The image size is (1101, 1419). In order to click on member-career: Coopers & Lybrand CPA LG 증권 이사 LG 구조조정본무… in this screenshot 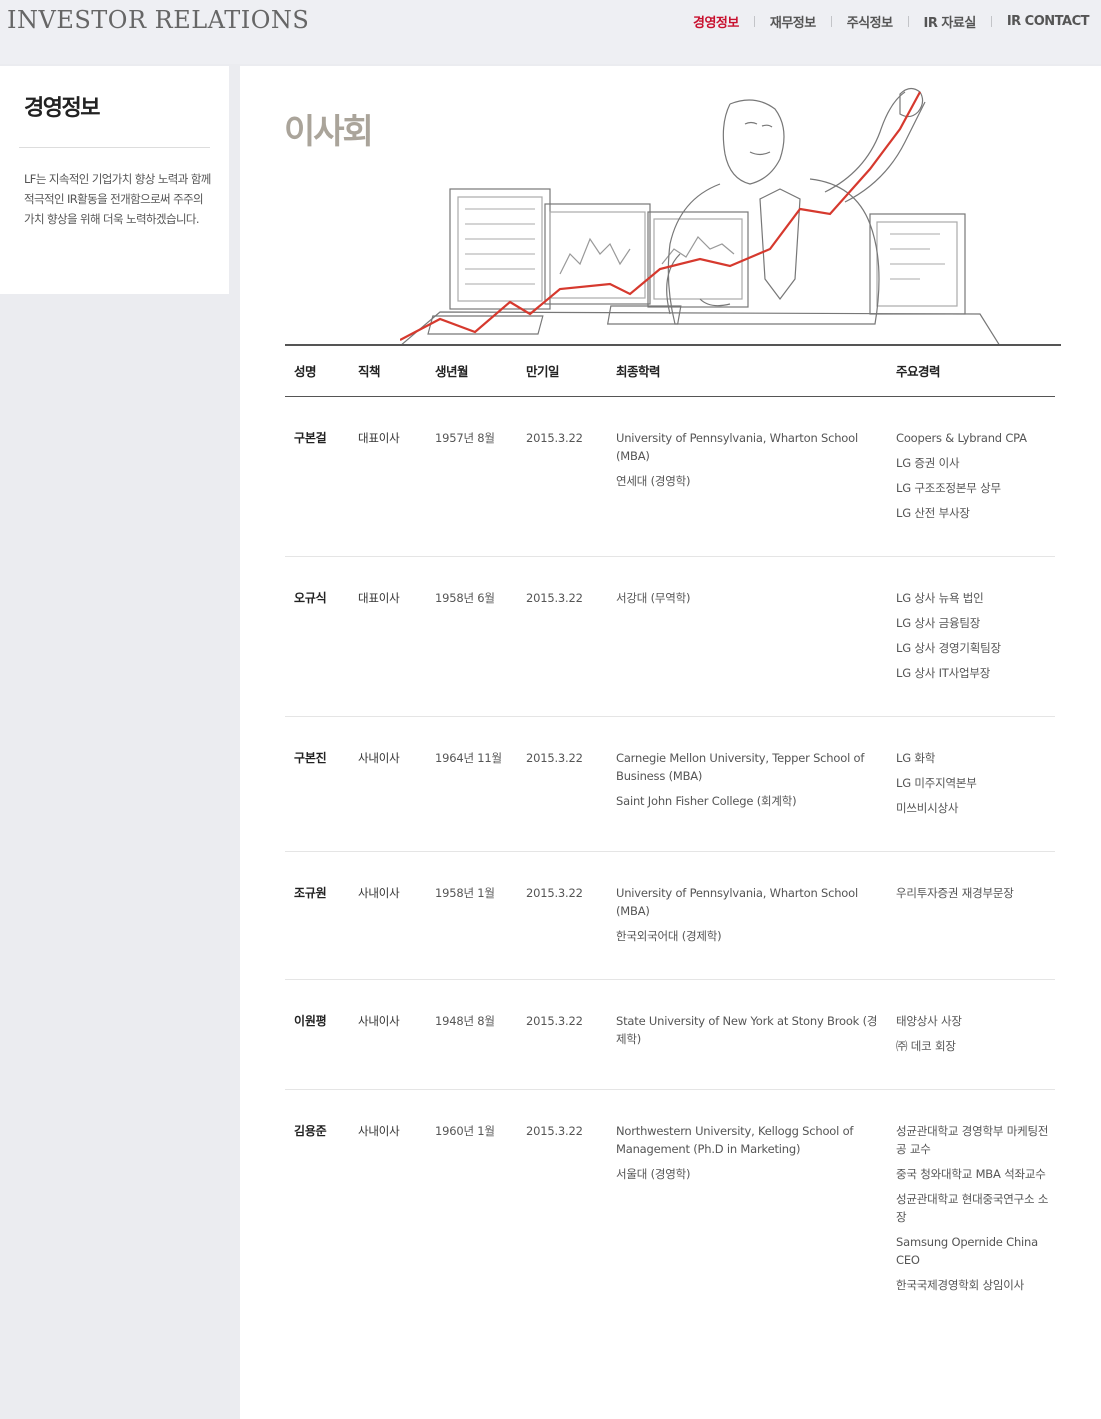, I will do `click(971, 476)`.